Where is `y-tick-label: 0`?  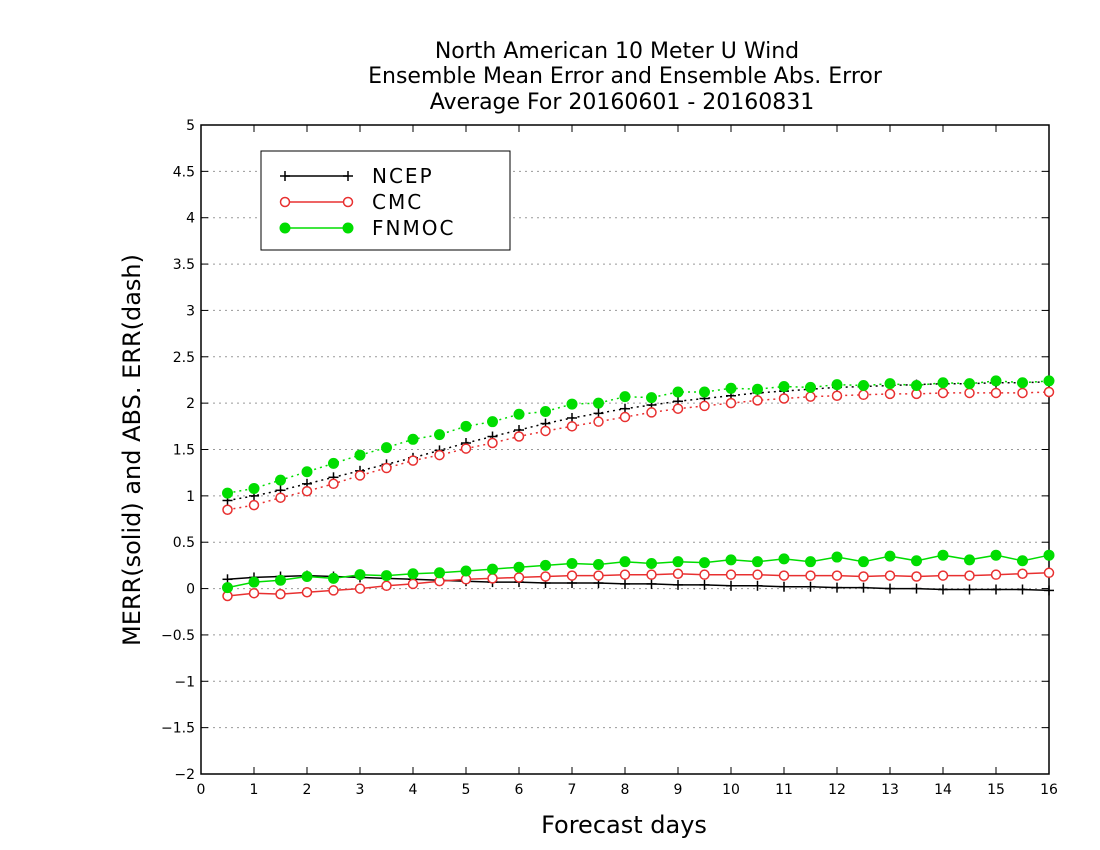 y-tick-label: 0 is located at coordinates (190, 590).